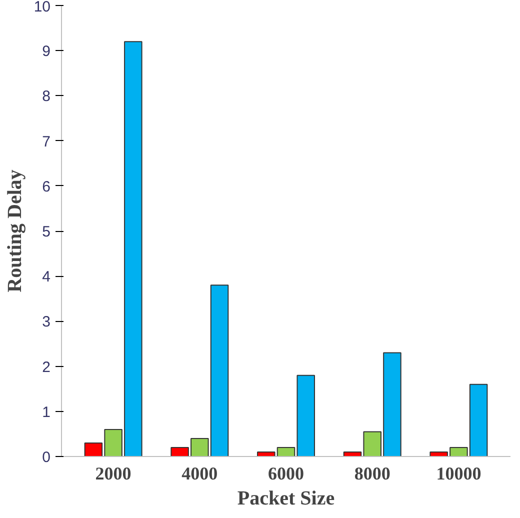 Image resolution: width=520 pixels, height=518 pixels. I want to click on x-tick-label: 6000, so click(286, 474).